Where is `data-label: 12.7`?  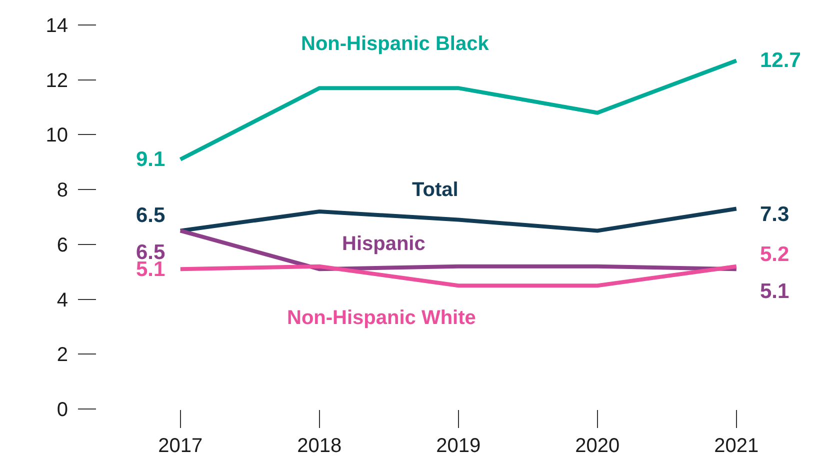
data-label: 12.7 is located at coordinates (780, 60).